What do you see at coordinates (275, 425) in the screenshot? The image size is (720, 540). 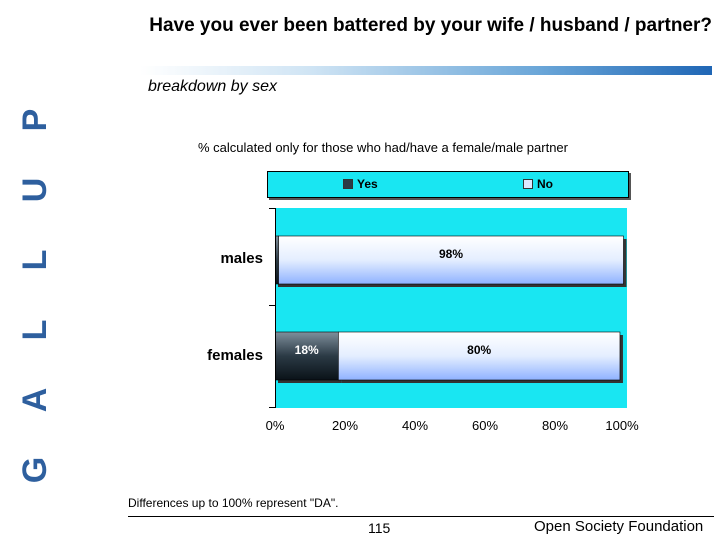 I see `x-tick-label: 0%` at bounding box center [275, 425].